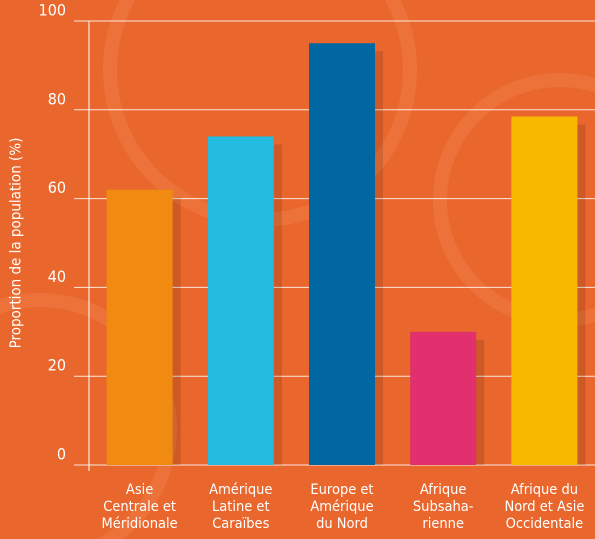 Image resolution: width=595 pixels, height=539 pixels. Describe the element at coordinates (241, 507) in the screenshot. I see `x-tick-label: Latine et` at that location.